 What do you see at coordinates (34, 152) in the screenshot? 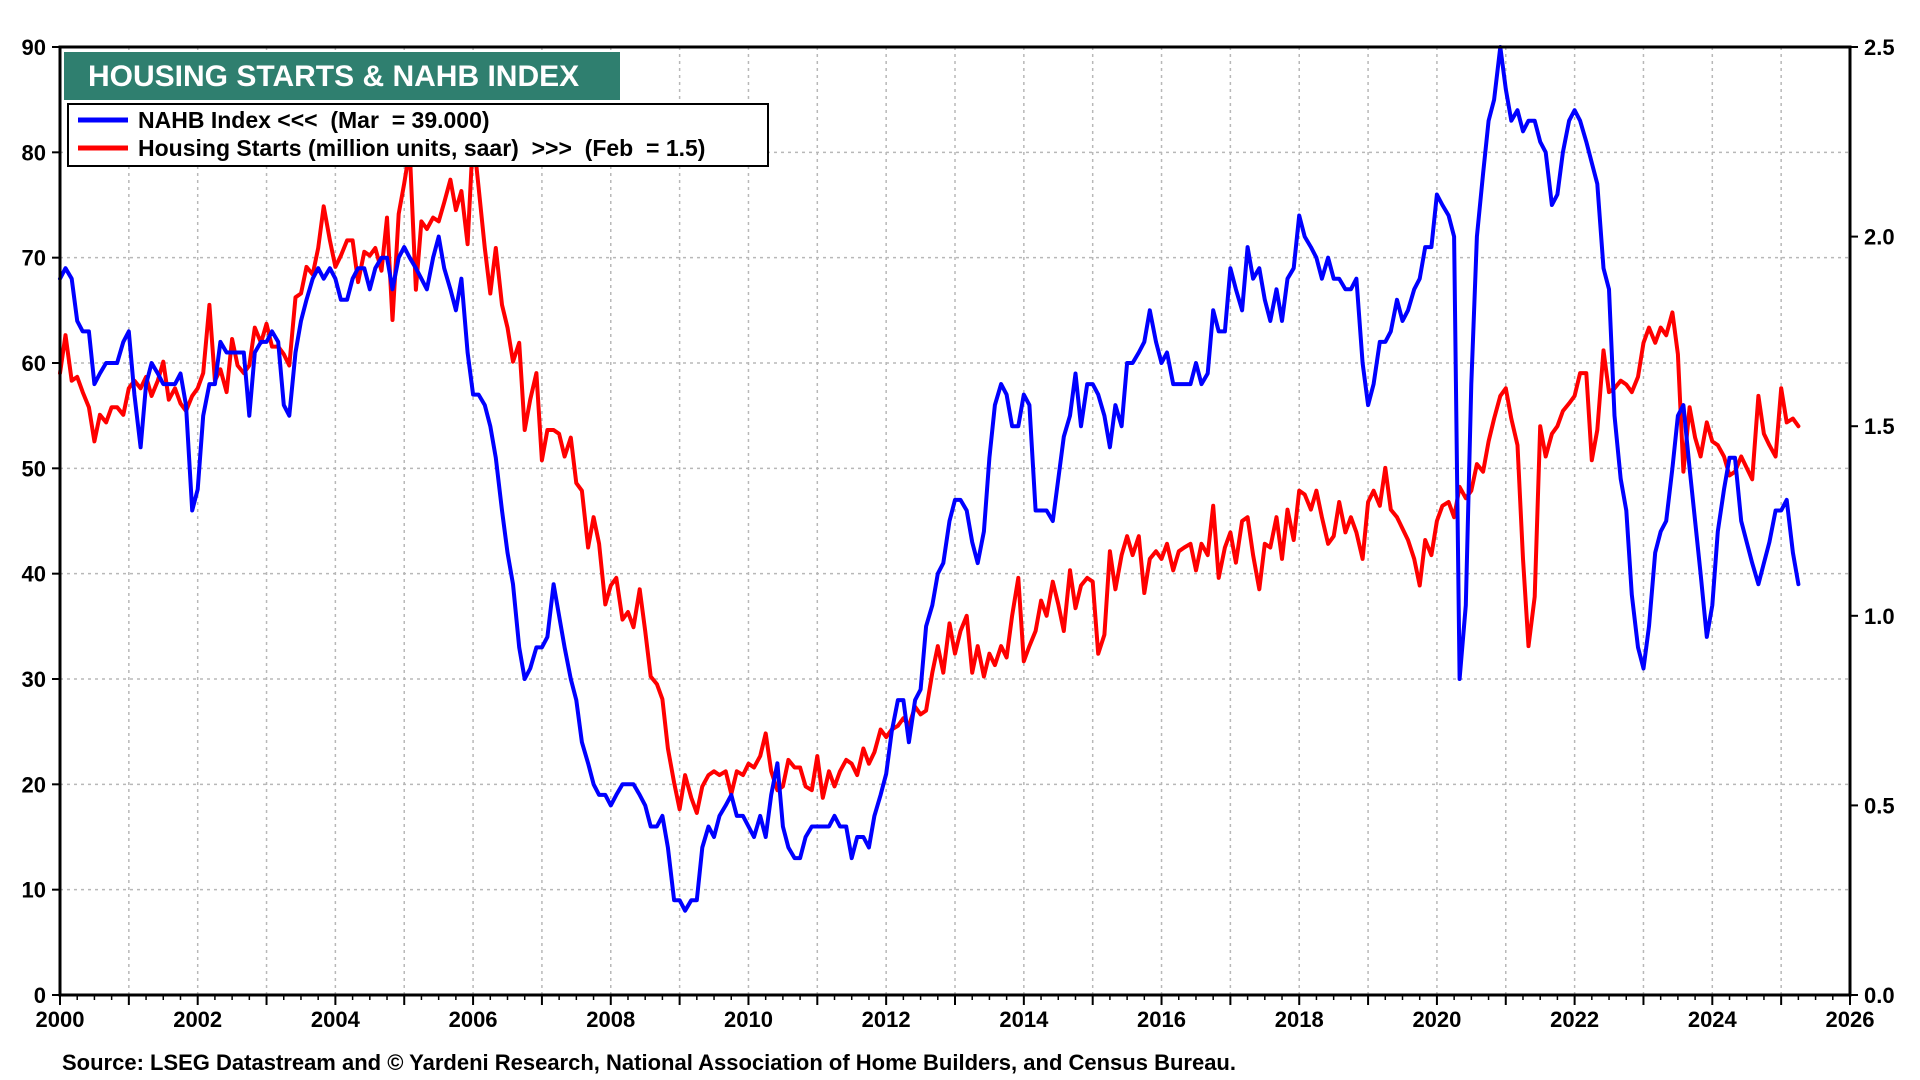
I see `left-tick-label: 80` at bounding box center [34, 152].